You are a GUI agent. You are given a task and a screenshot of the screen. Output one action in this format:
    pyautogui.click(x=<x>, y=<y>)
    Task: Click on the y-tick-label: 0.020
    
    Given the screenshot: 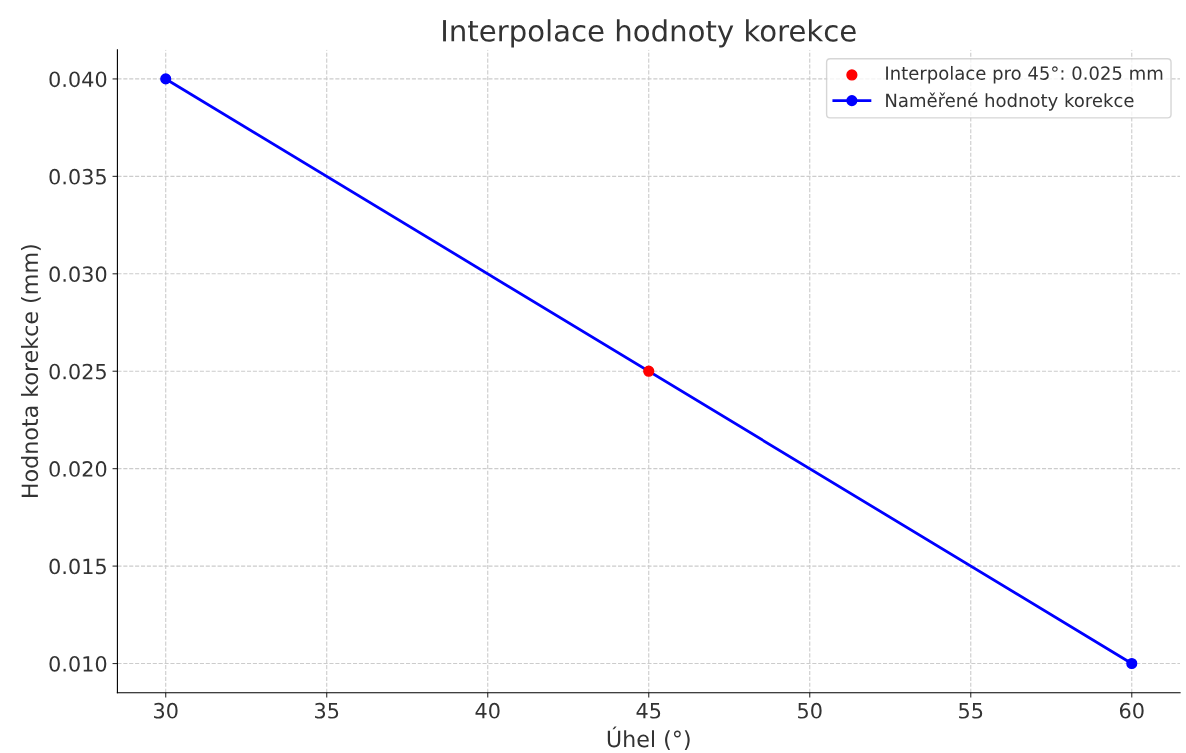 What is the action you would take?
    pyautogui.click(x=78, y=469)
    